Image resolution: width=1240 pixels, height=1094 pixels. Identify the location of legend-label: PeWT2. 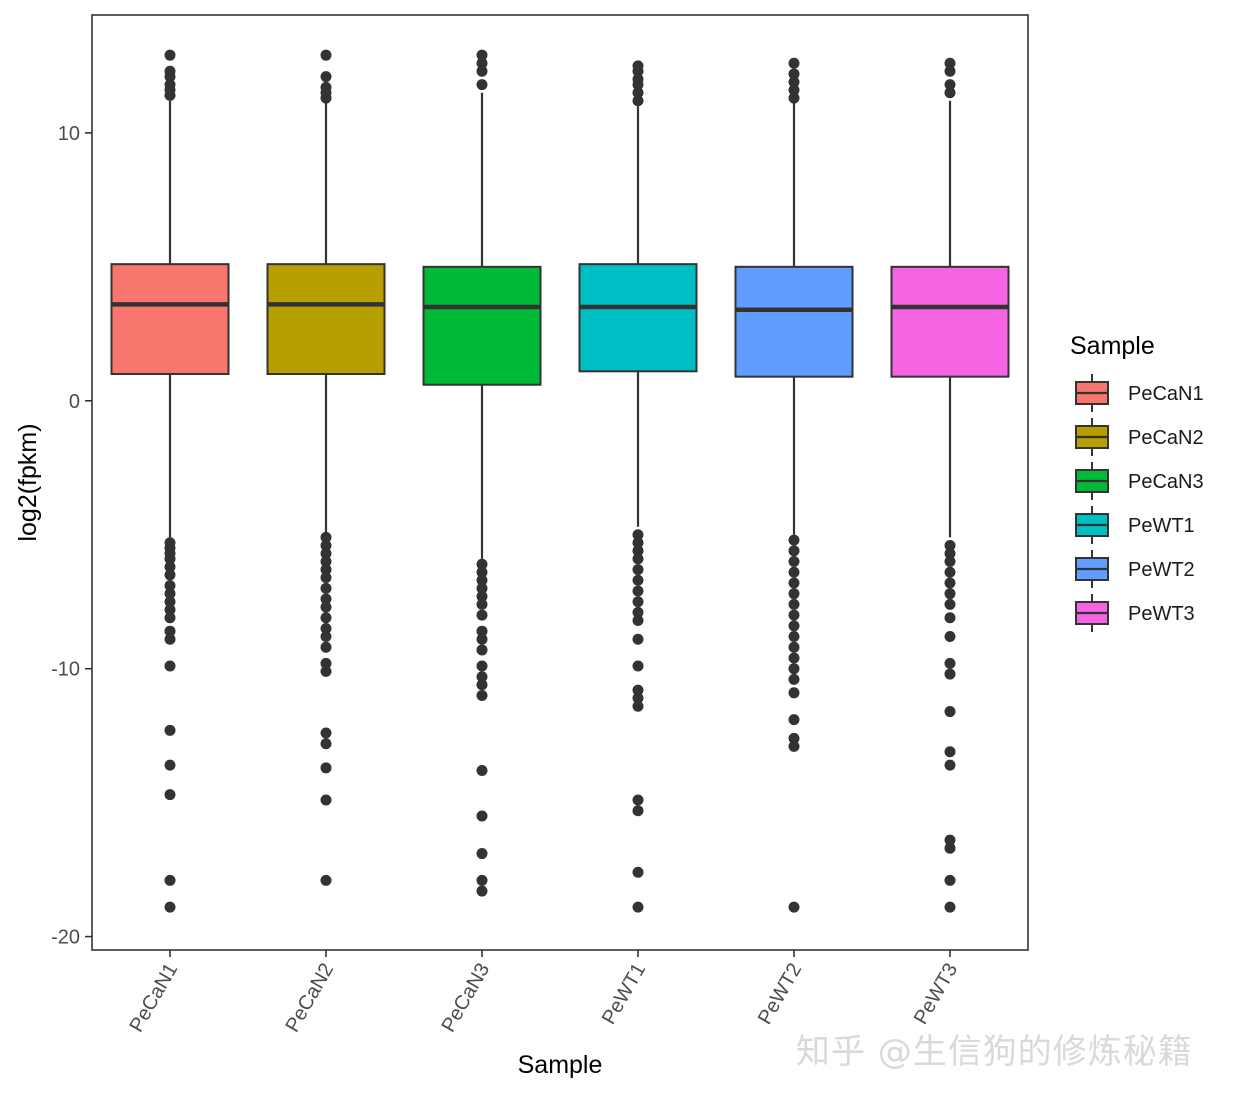
(1161, 570).